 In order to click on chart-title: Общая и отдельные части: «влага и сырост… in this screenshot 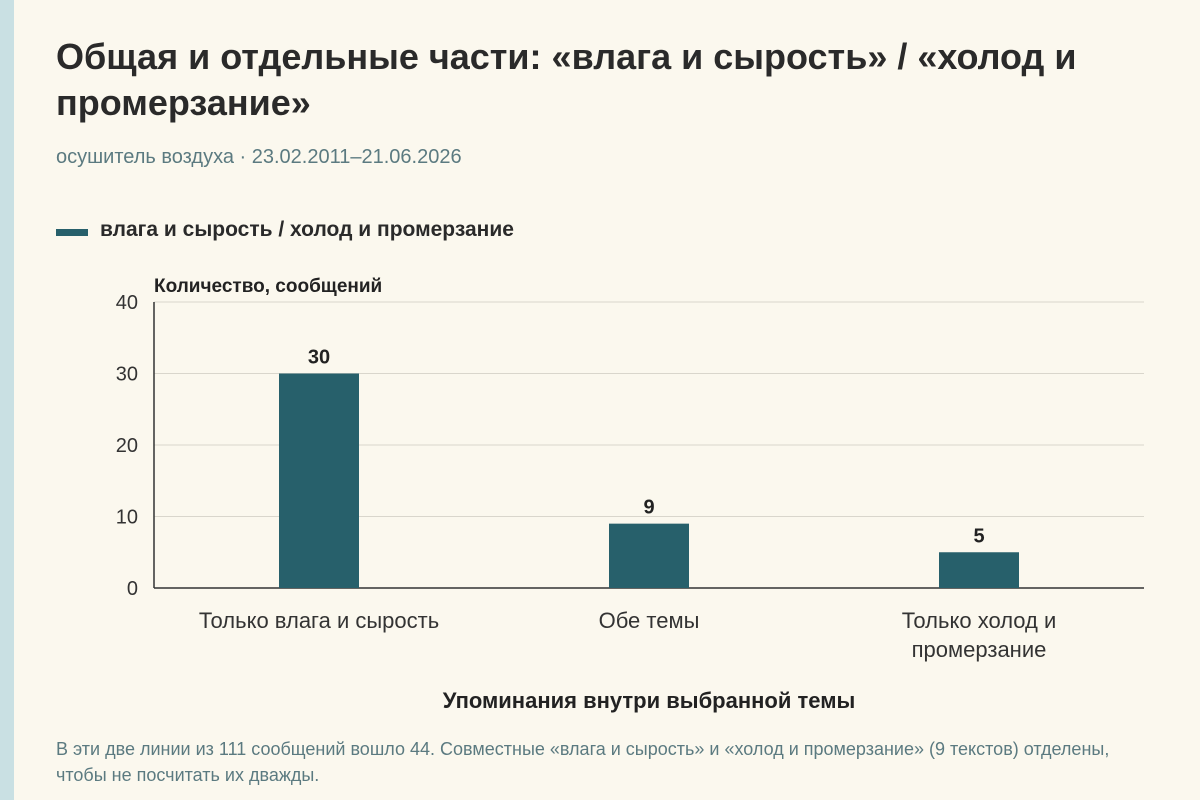, I will do `click(566, 79)`.